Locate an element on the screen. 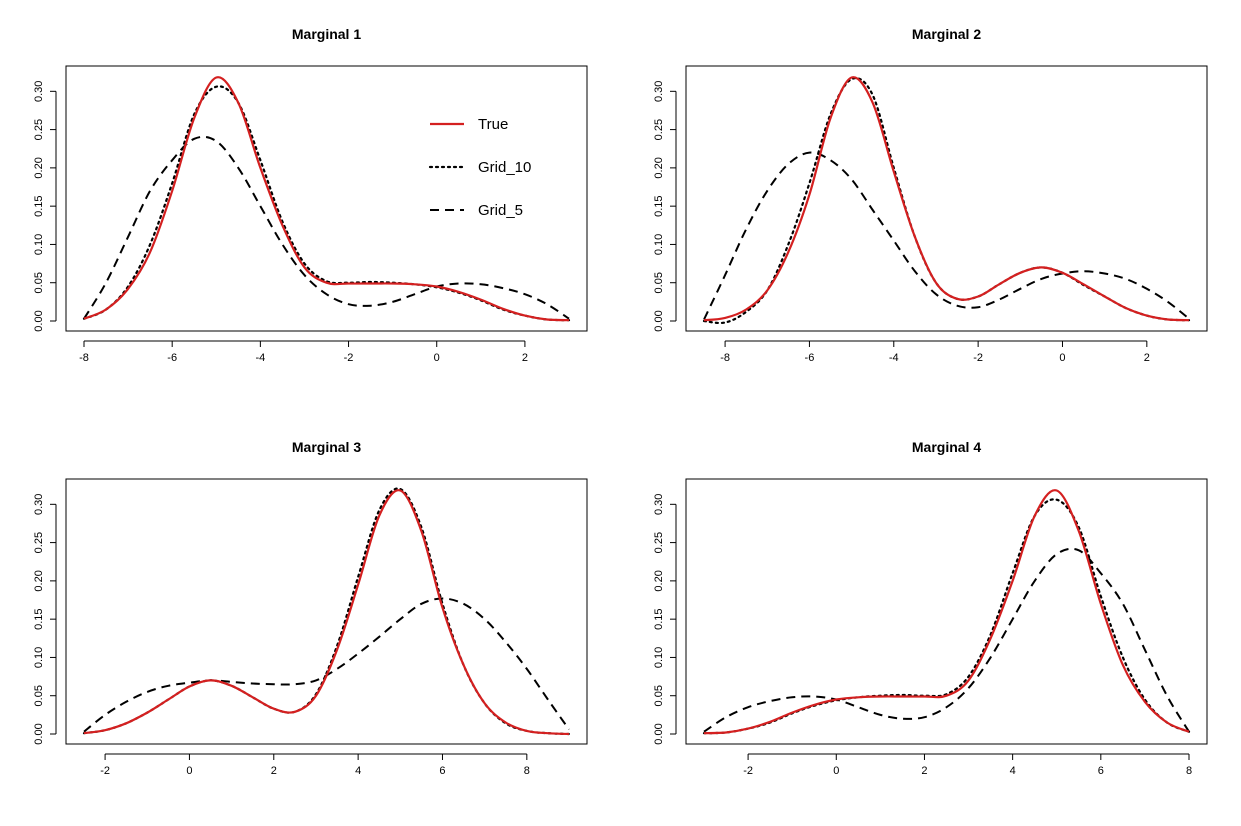  legend: True Grid_10 Grid_5 is located at coordinates (479, 167).